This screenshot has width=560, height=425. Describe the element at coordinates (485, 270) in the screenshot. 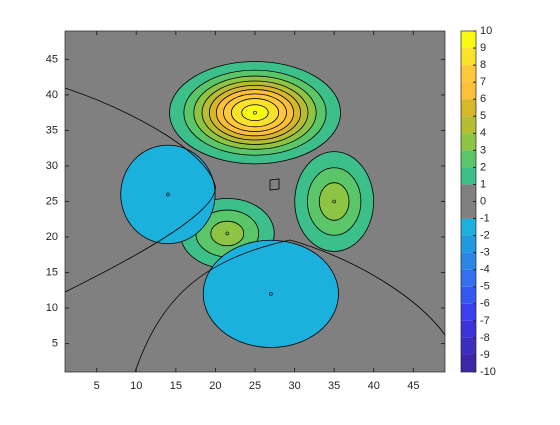

I see `colorbar-tick-label: -4` at that location.